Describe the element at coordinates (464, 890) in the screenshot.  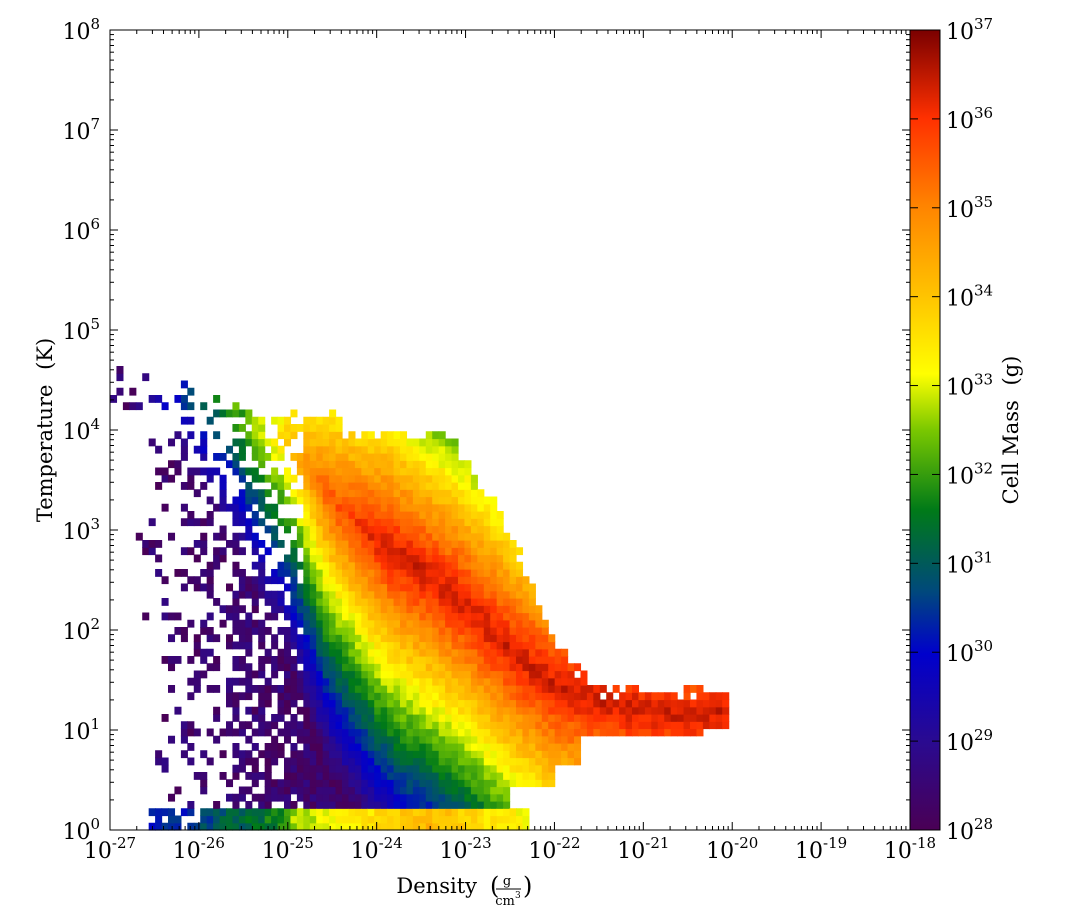
I see `x-axis-label: Density ( g cm 3 )` at that location.